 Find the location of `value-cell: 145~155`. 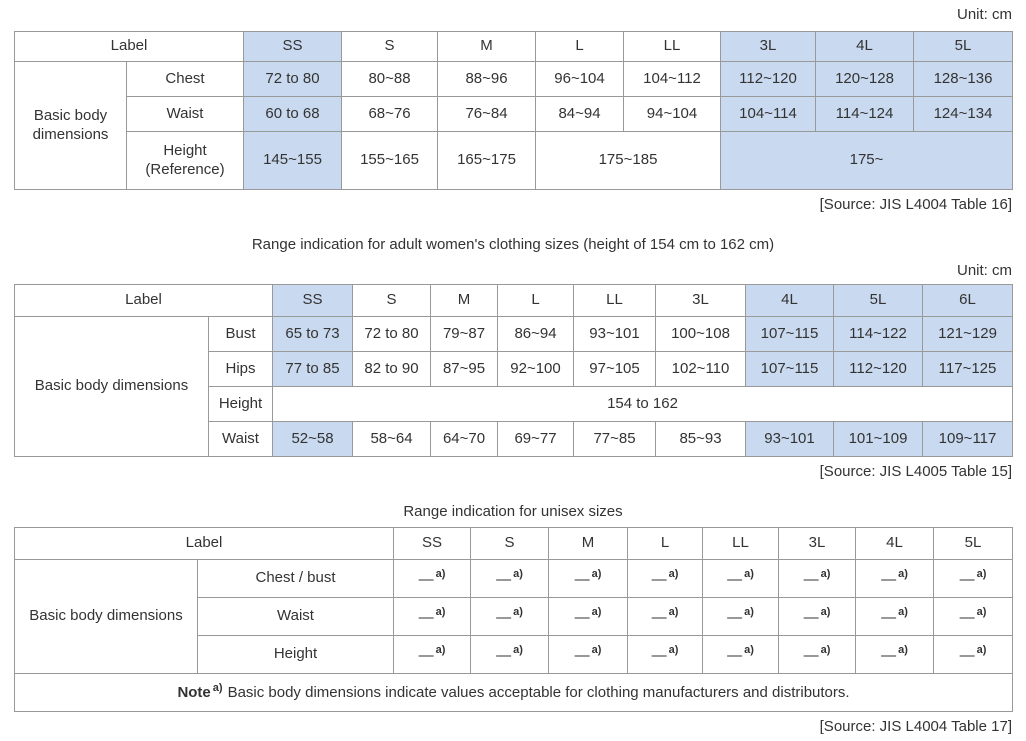

value-cell: 145~155 is located at coordinates (293, 160).